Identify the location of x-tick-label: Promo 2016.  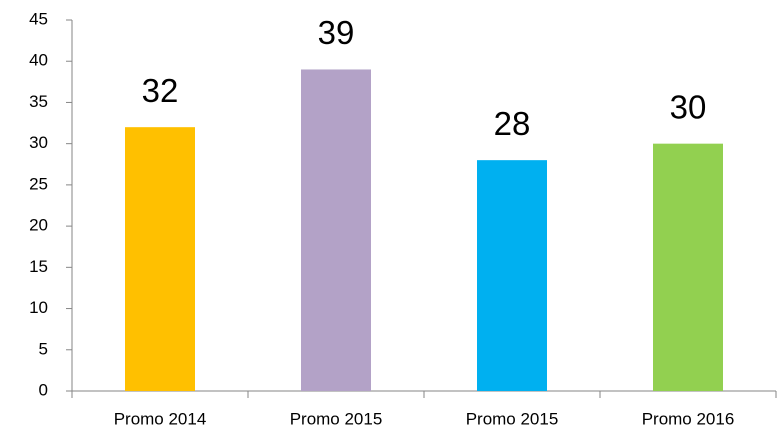
(688, 418).